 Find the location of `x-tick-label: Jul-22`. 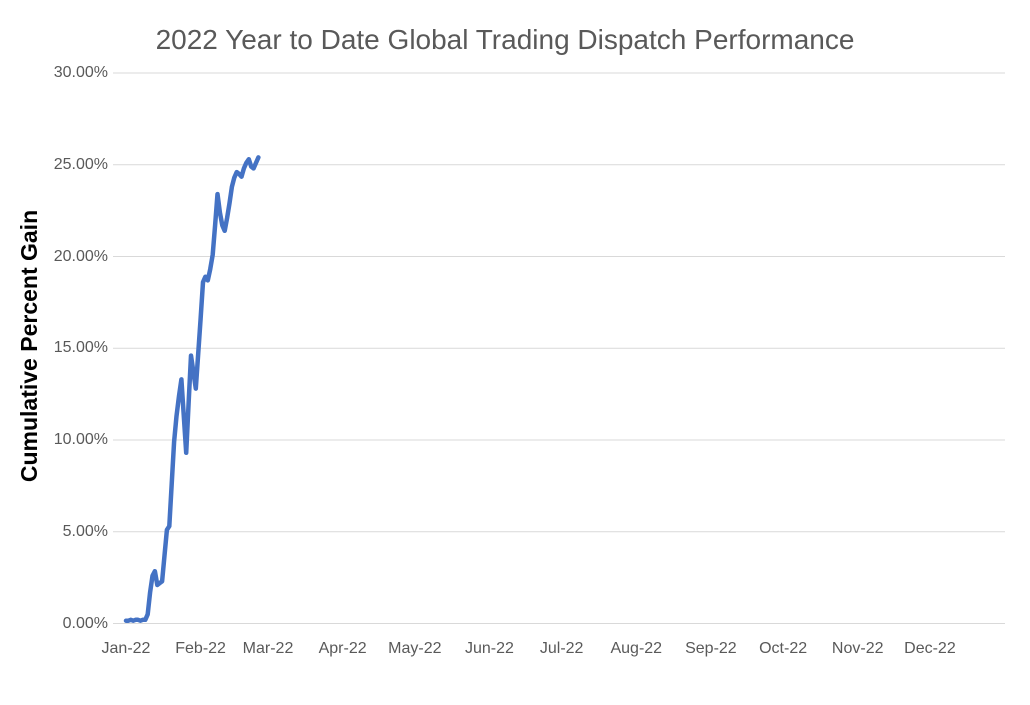

x-tick-label: Jul-22 is located at coordinates (561, 648).